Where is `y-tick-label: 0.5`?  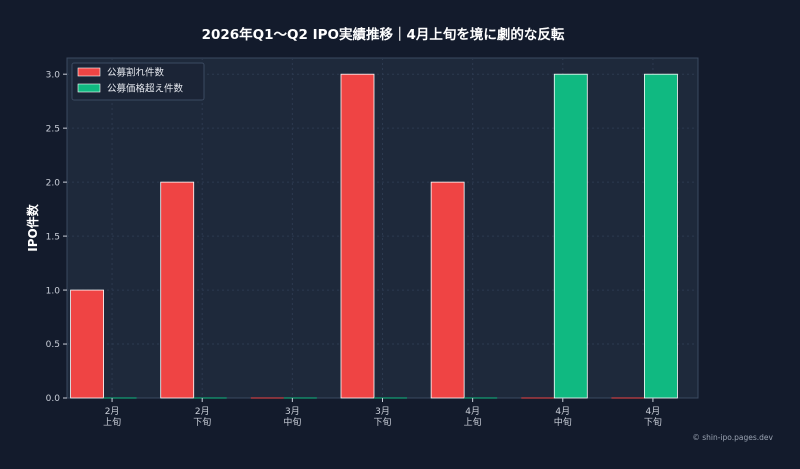
y-tick-label: 0.5 is located at coordinates (53, 345).